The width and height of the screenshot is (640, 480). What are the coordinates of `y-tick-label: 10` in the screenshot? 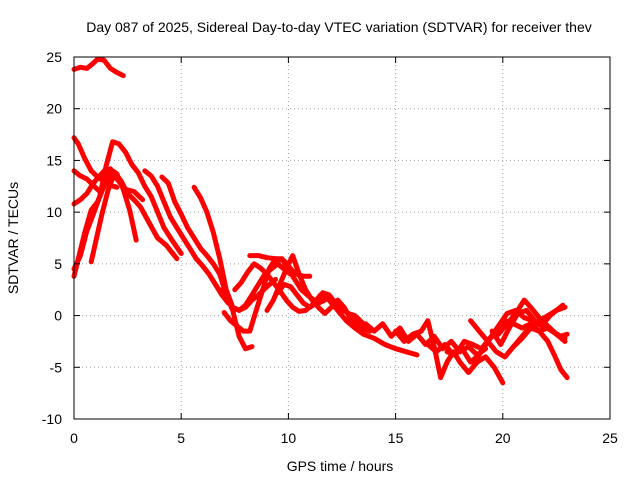 It's located at (54, 212).